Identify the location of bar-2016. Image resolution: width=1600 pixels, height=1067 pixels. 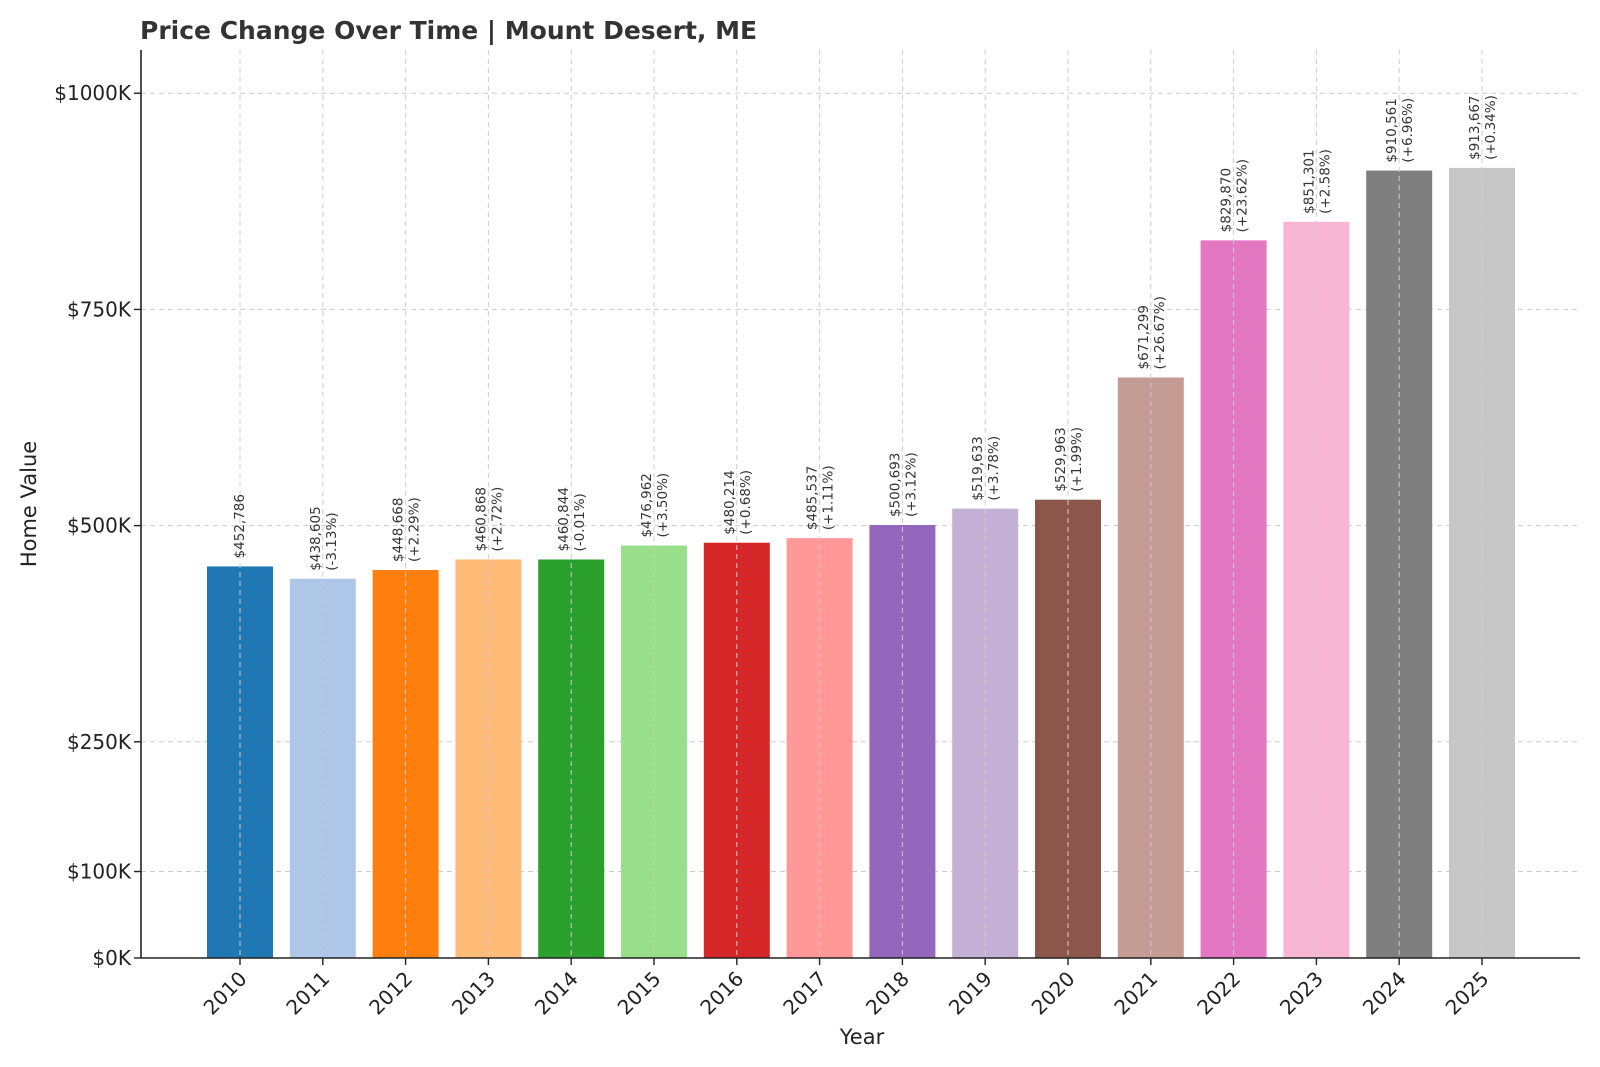
(736, 750).